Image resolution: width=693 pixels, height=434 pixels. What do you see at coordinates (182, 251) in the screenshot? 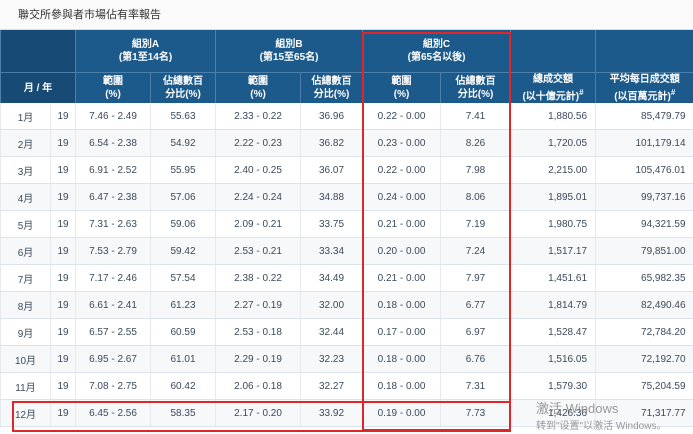
I see `table-cell: 59.42` at bounding box center [182, 251].